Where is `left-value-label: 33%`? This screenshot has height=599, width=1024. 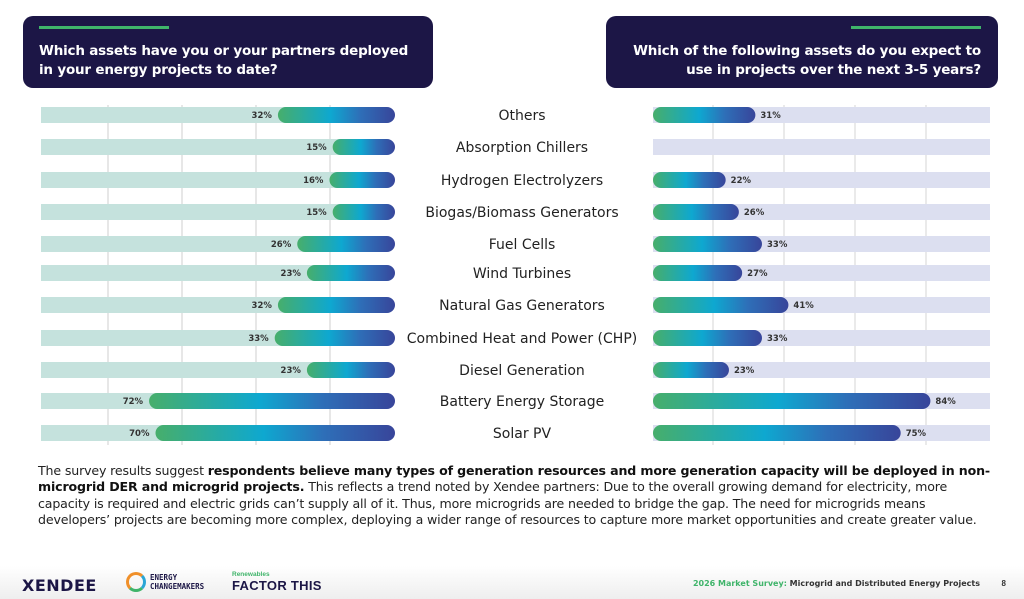
left-value-label: 33% is located at coordinates (258, 339).